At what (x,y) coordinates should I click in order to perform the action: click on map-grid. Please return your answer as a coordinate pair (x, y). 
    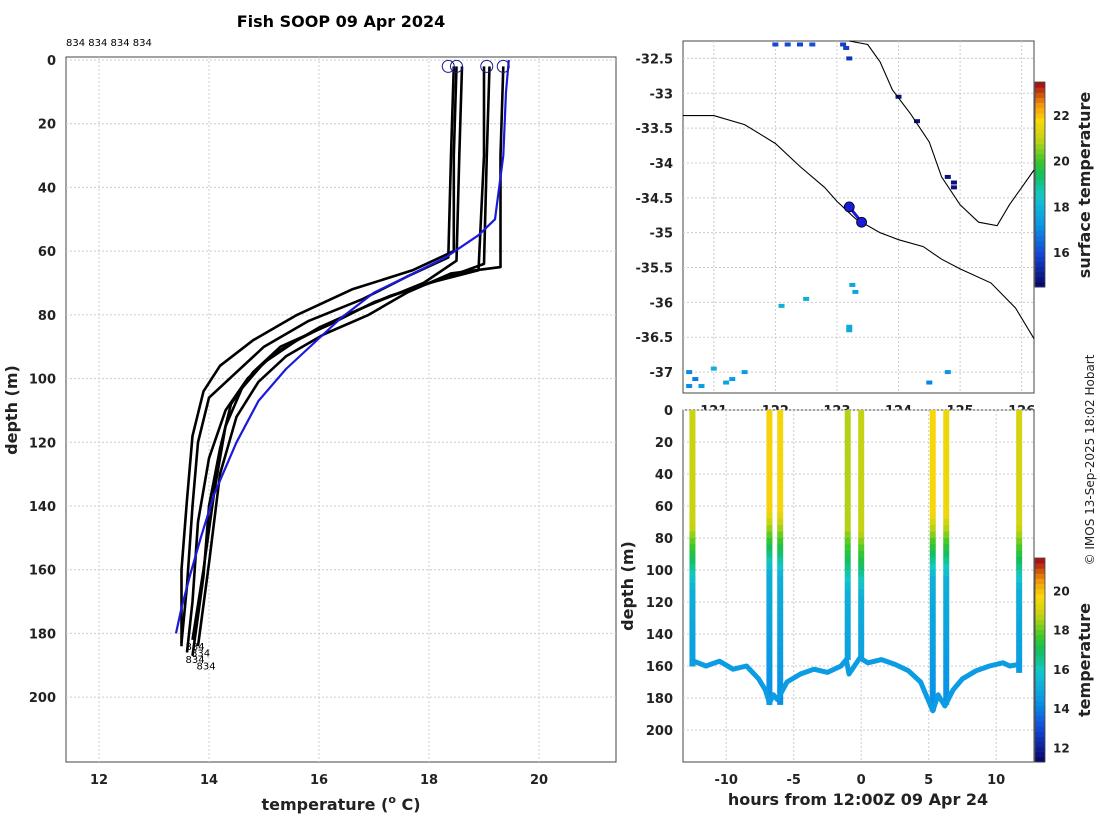
    Looking at the image, I should click on (858, 217).